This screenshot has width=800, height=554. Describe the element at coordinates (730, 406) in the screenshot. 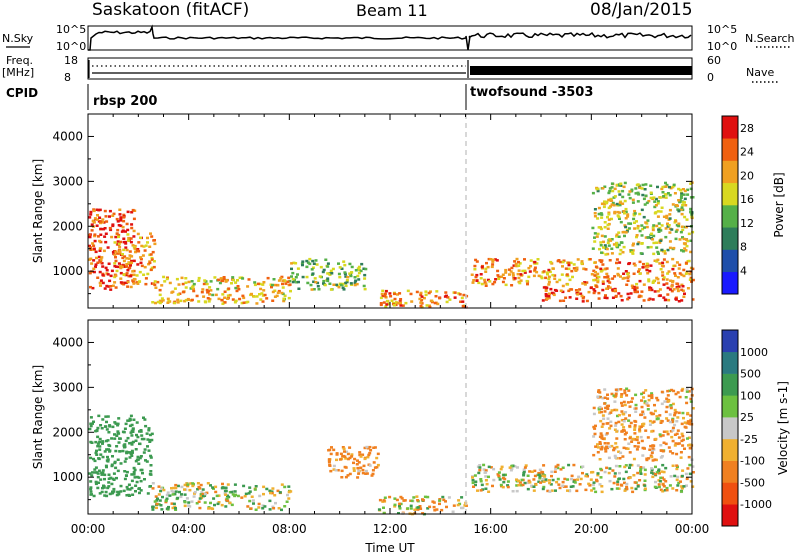

I see `colorbar-swatch` at that location.